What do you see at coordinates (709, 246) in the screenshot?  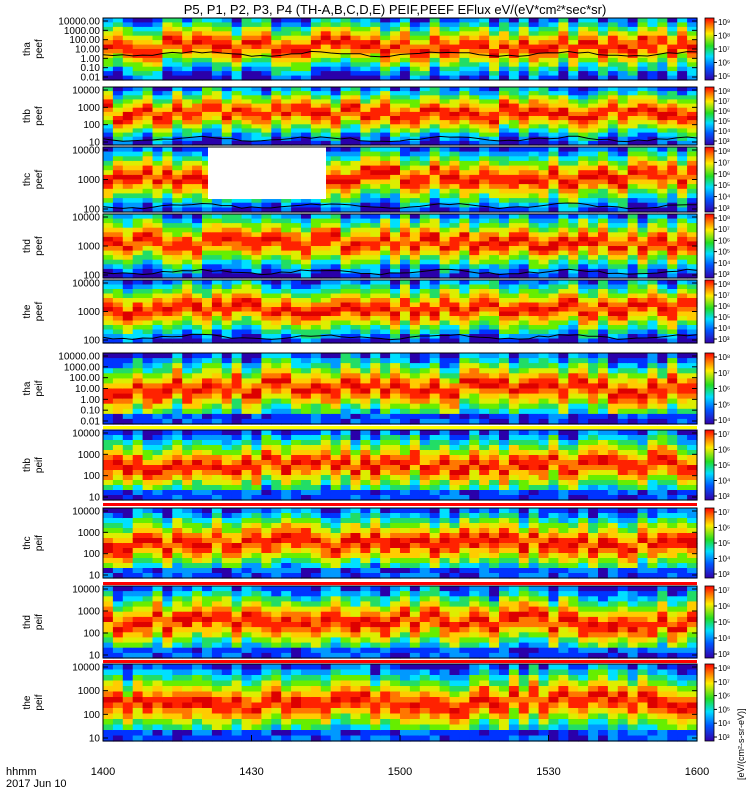 I see `colorbar` at bounding box center [709, 246].